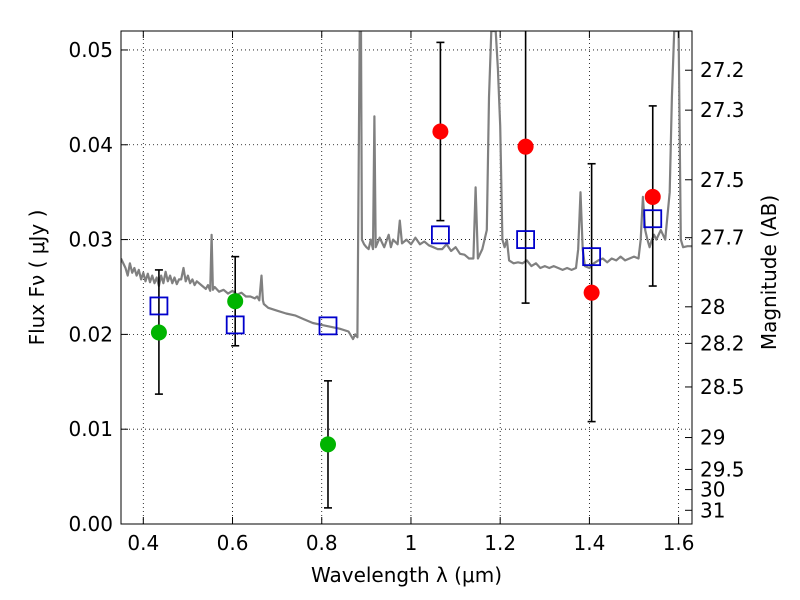 The height and width of the screenshot is (600, 800). What do you see at coordinates (722, 180) in the screenshot?
I see `mag-tick-label: 27.5` at bounding box center [722, 180].